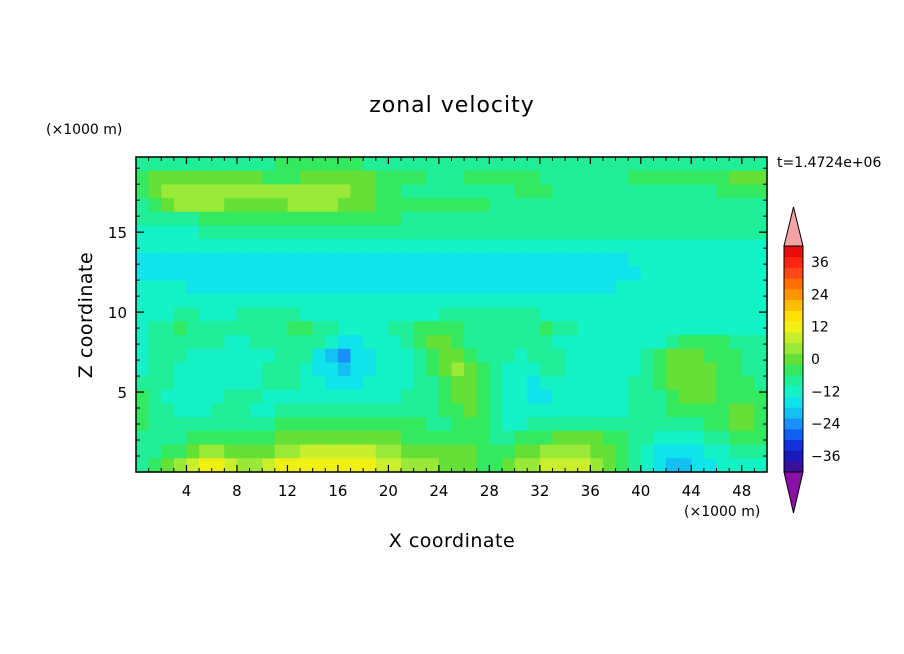 This screenshot has width=904, height=654. I want to click on colorbar-band, so click(793, 402).